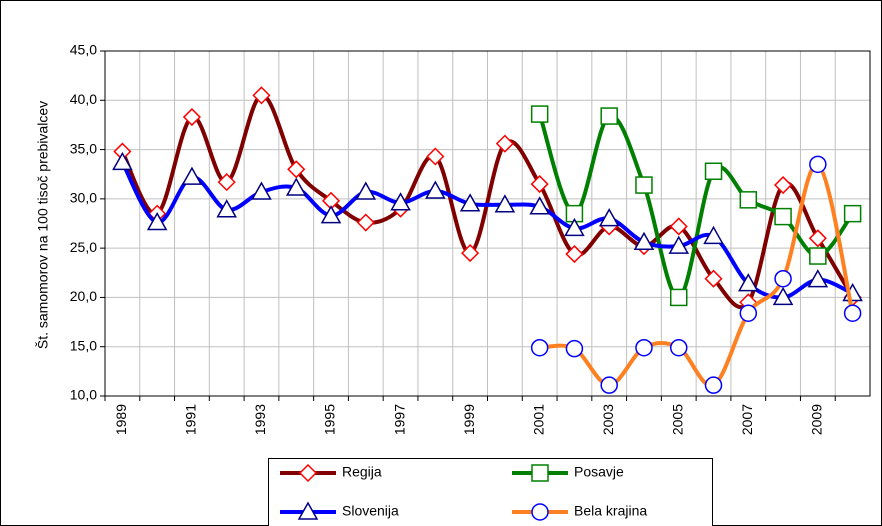 This screenshot has height=526, width=882. I want to click on x-tick-label: 1997, so click(399, 419).